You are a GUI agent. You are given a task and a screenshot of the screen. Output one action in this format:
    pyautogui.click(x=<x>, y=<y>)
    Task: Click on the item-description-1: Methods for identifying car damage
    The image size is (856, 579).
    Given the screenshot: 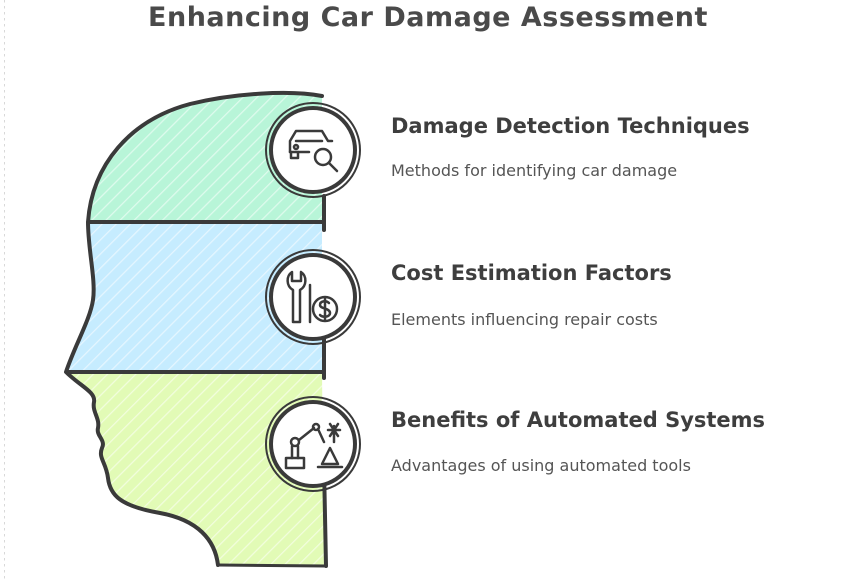 What is the action you would take?
    pyautogui.click(x=534, y=170)
    